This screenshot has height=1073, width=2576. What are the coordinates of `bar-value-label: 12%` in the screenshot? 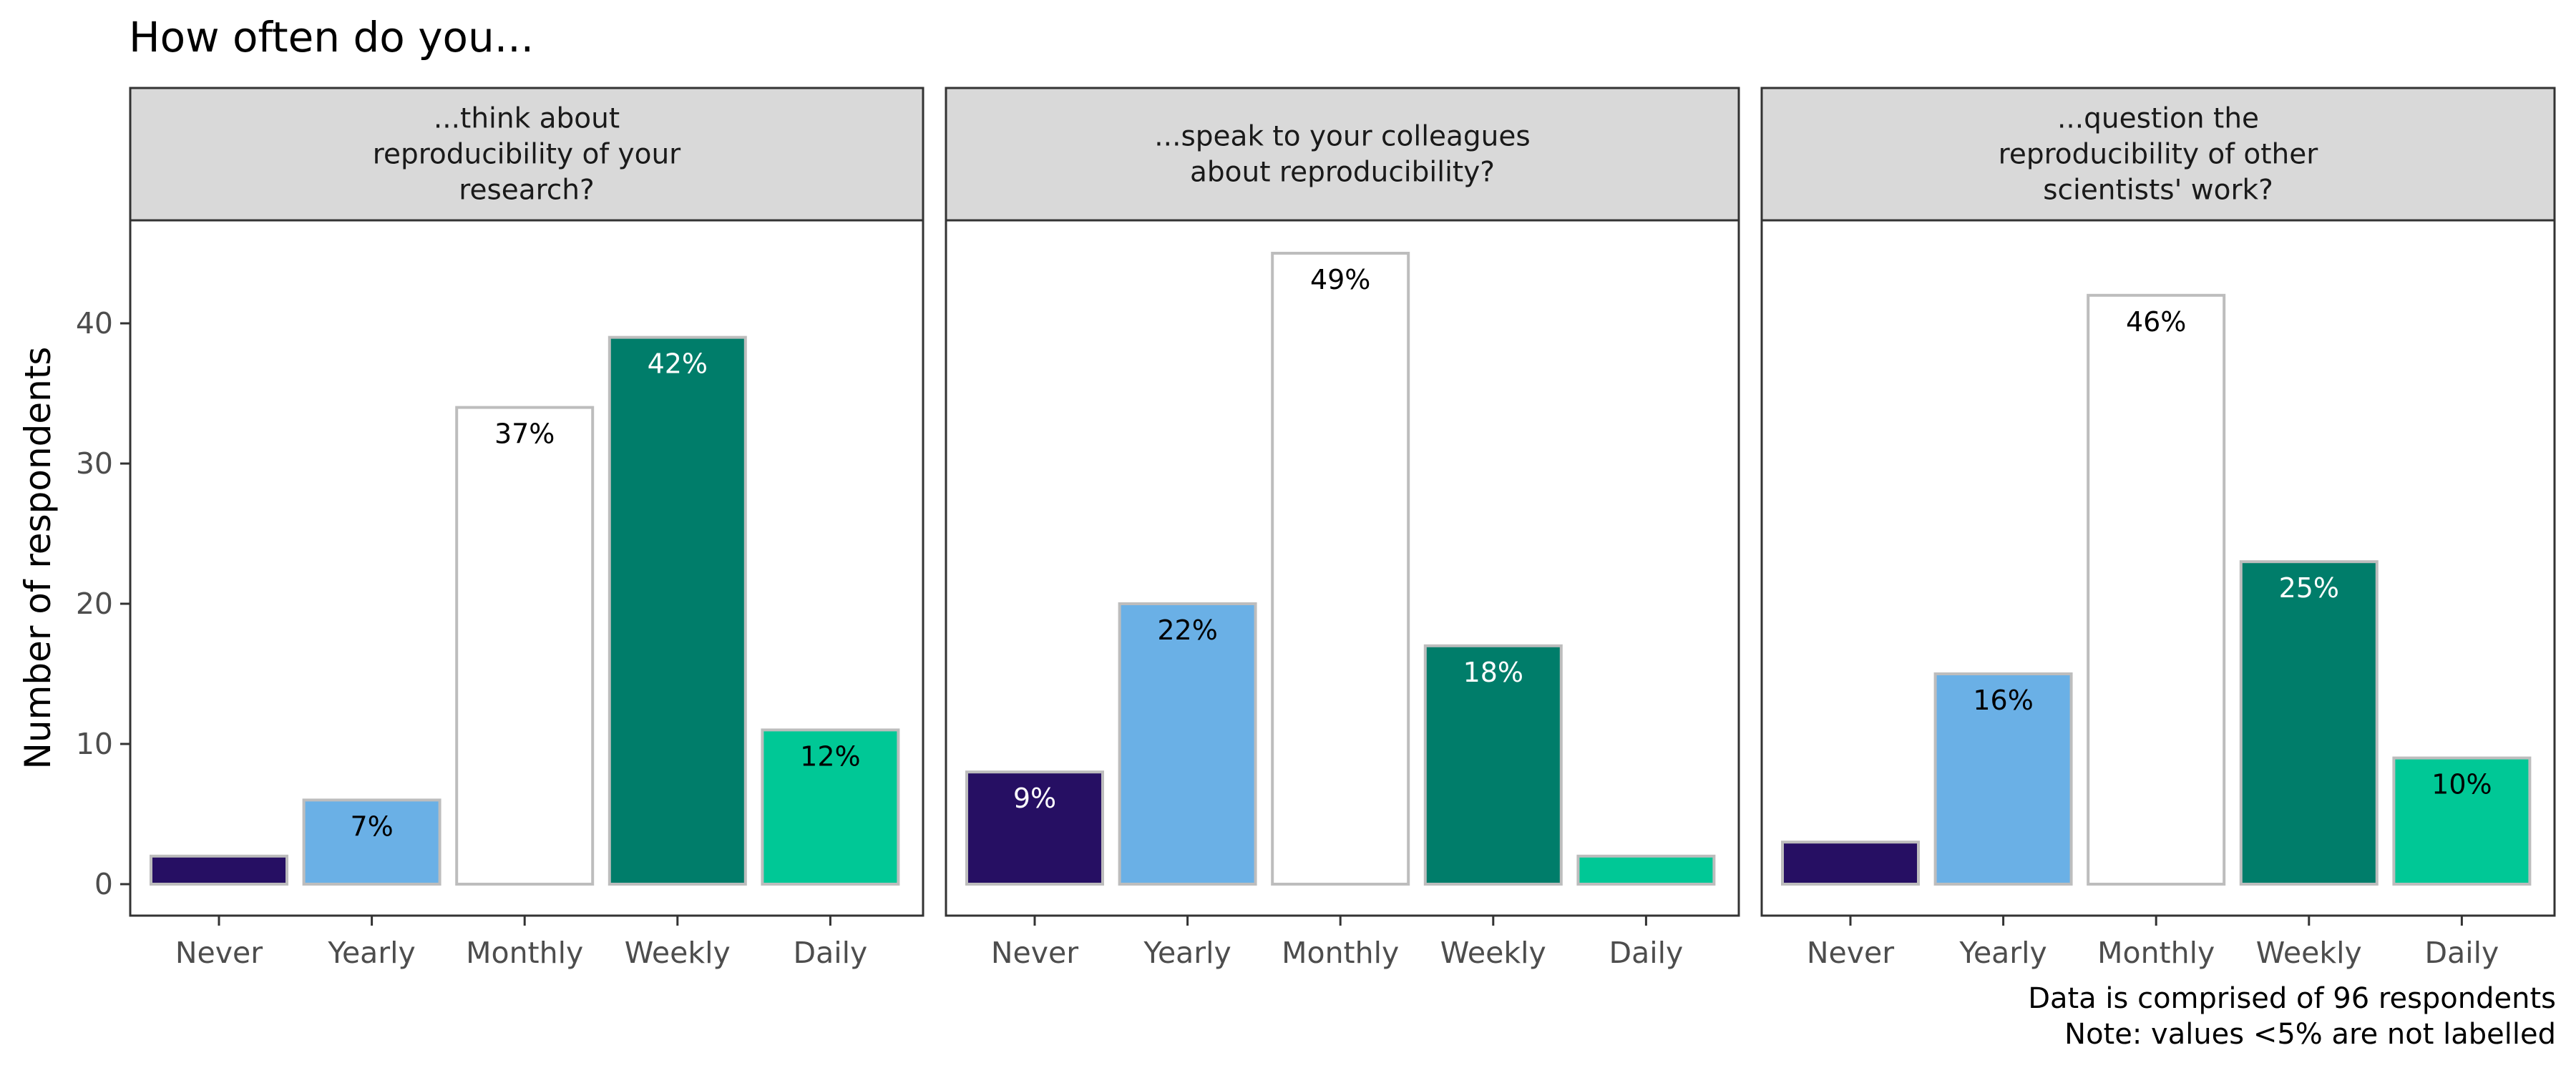 It's located at (830, 756).